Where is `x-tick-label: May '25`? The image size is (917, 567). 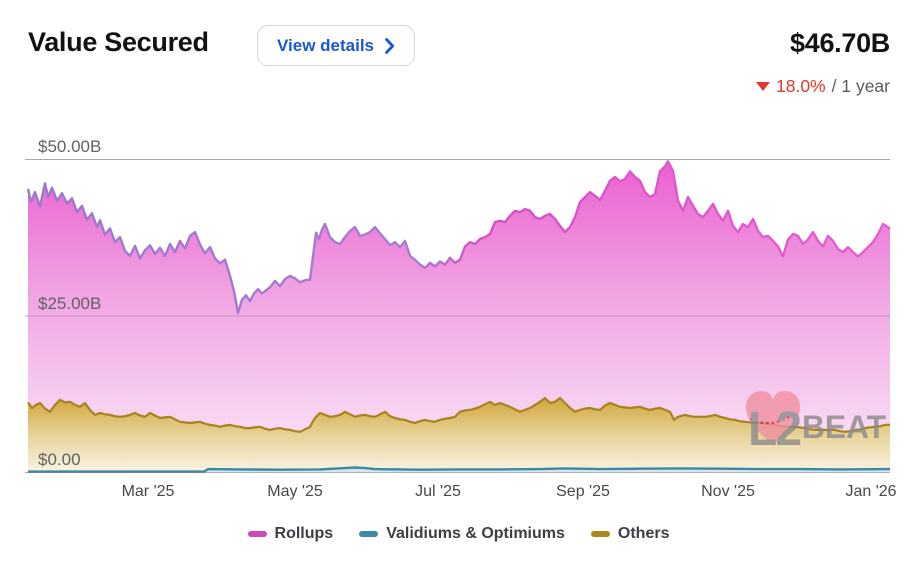
x-tick-label: May '25 is located at coordinates (295, 491).